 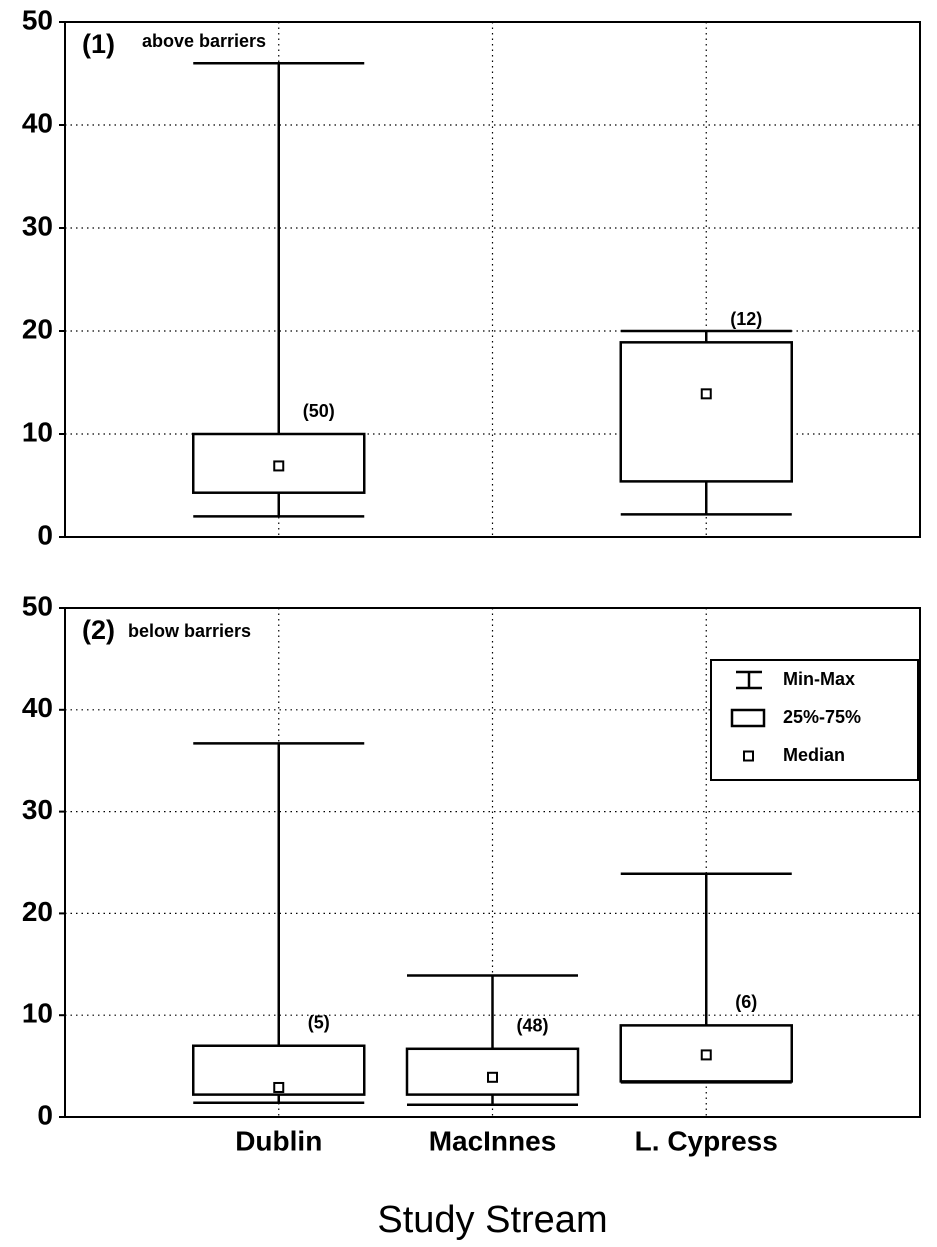 What do you see at coordinates (98, 44) in the screenshot?
I see `panel-label: (1)` at bounding box center [98, 44].